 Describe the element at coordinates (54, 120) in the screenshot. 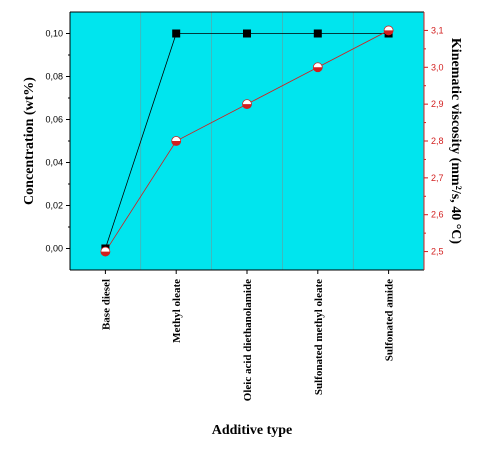

I see `left-tick-label: 0,06` at that location.